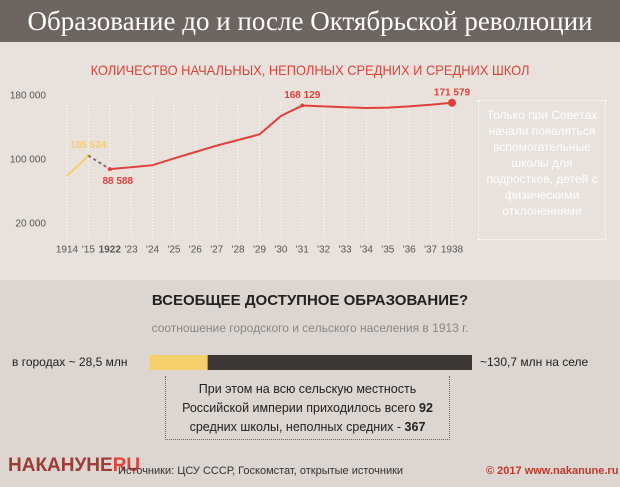 The image size is (620, 487). I want to click on x-tick-label: '15, so click(88, 250).